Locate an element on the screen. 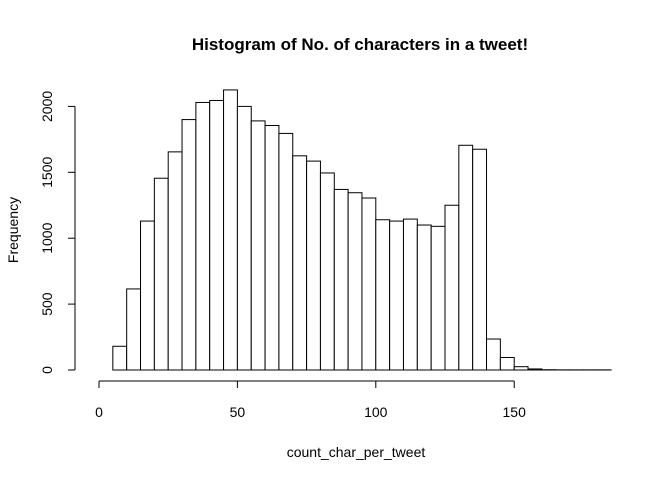 This screenshot has height=480, width=672. y-axis-label: Frequency is located at coordinates (13, 230).